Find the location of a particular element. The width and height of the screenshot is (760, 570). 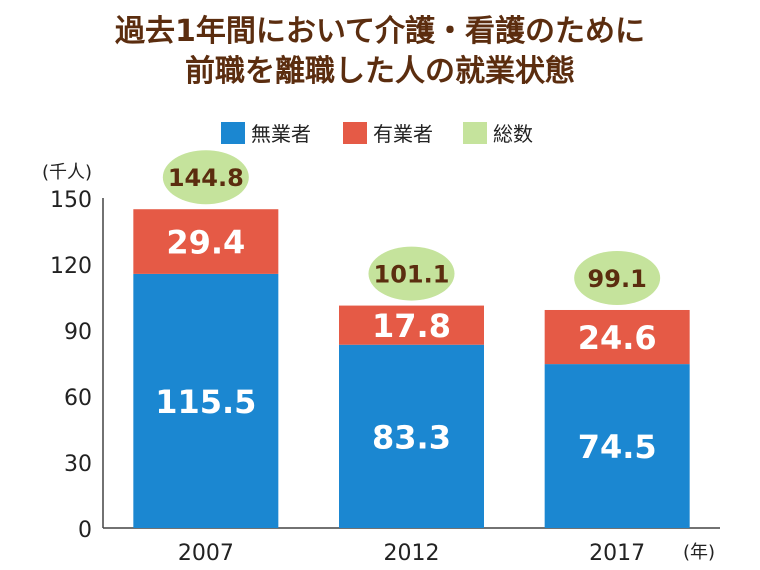

y-ticks: 0 30 60 90 120 150 is located at coordinates (71, 365).